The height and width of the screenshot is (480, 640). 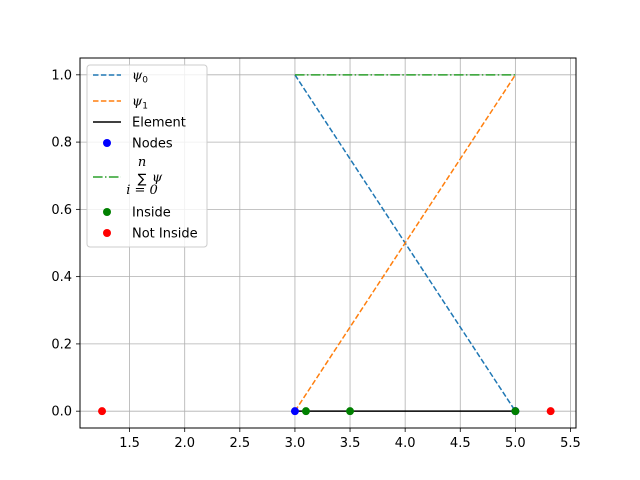 I want to click on y-tick-label: 0.4, so click(x=61, y=277).